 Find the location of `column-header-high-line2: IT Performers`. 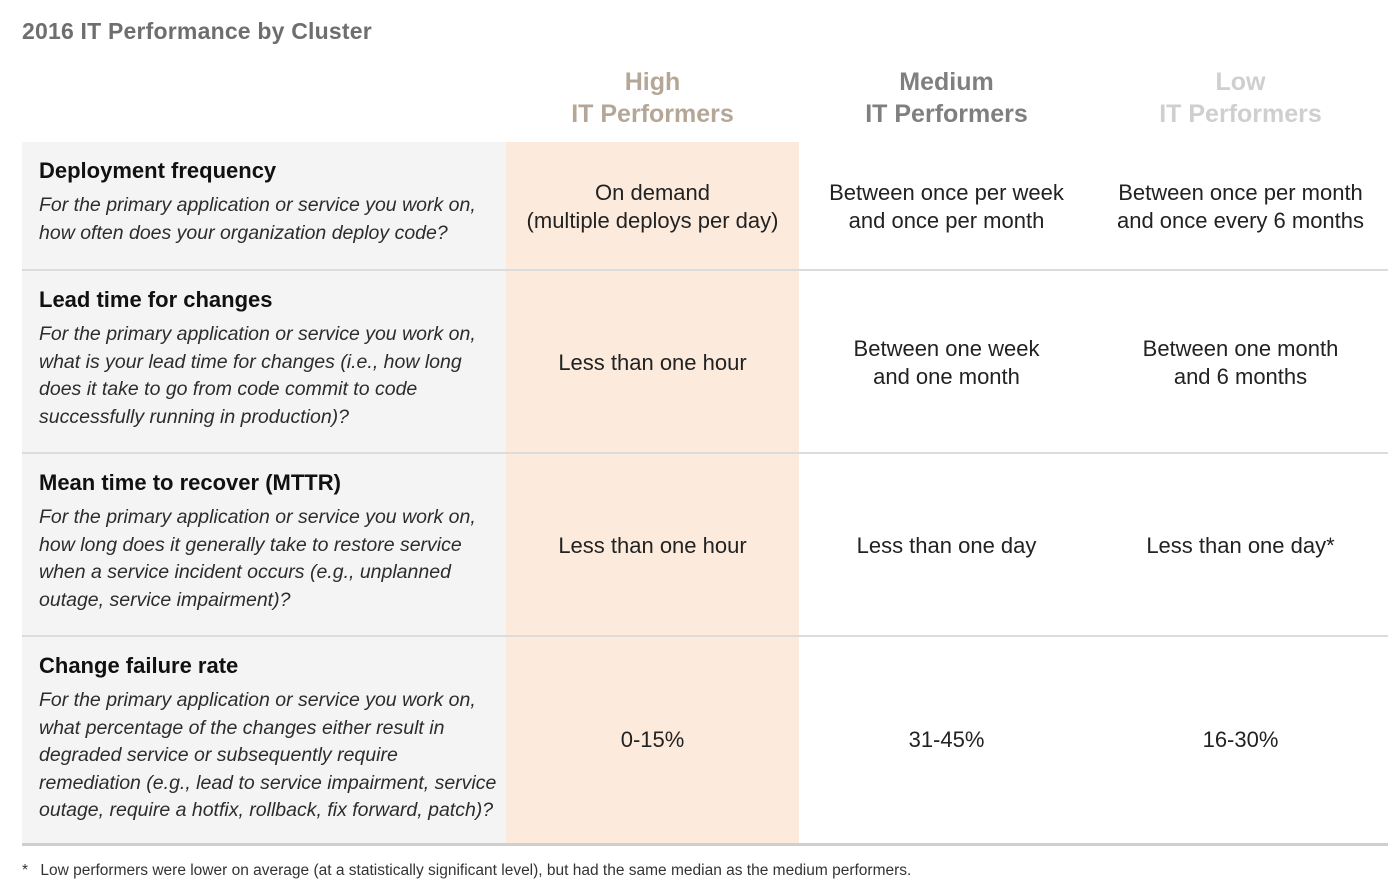

column-header-high-line2: IT Performers is located at coordinates (652, 114).